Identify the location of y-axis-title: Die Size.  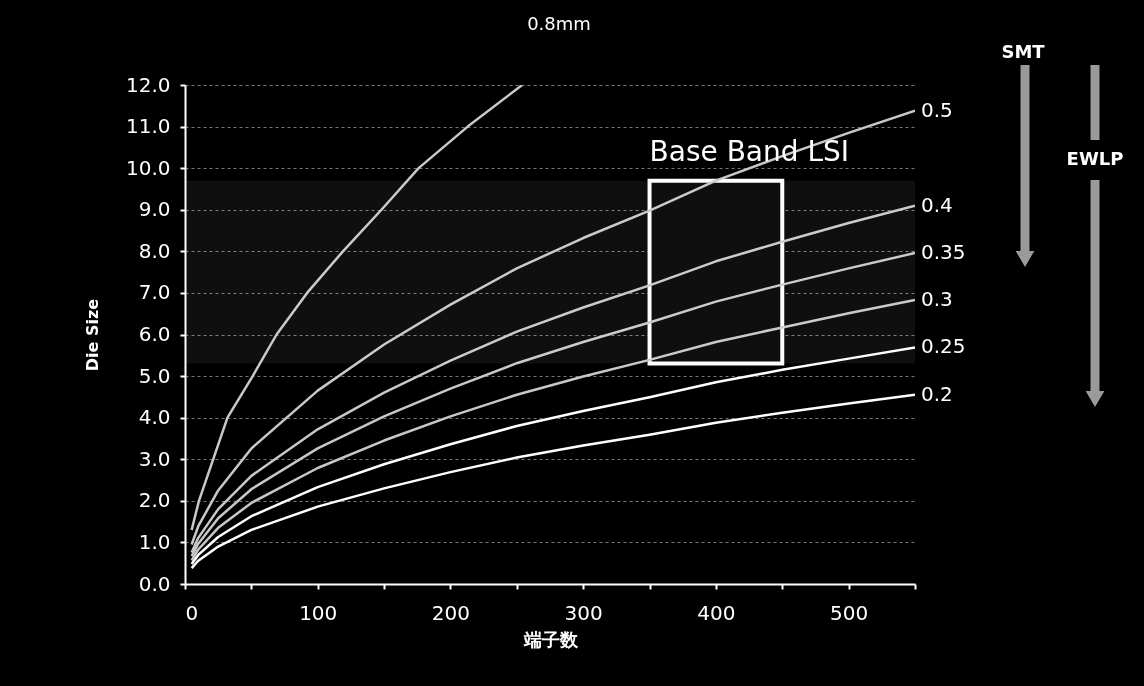
(92, 335).